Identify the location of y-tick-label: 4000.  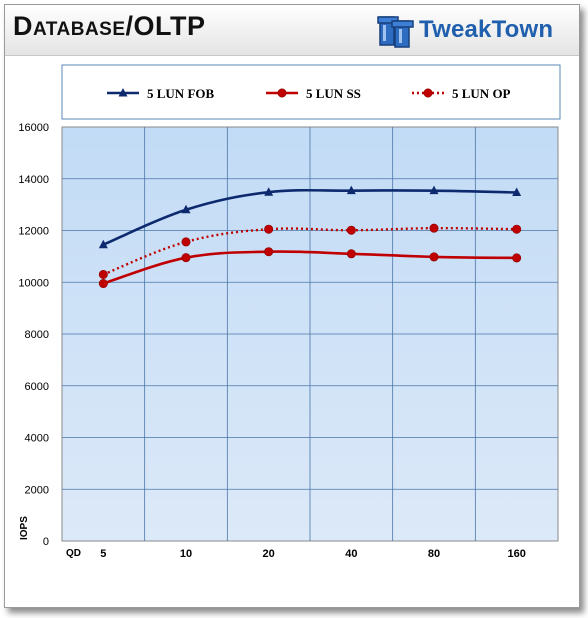
(37, 439).